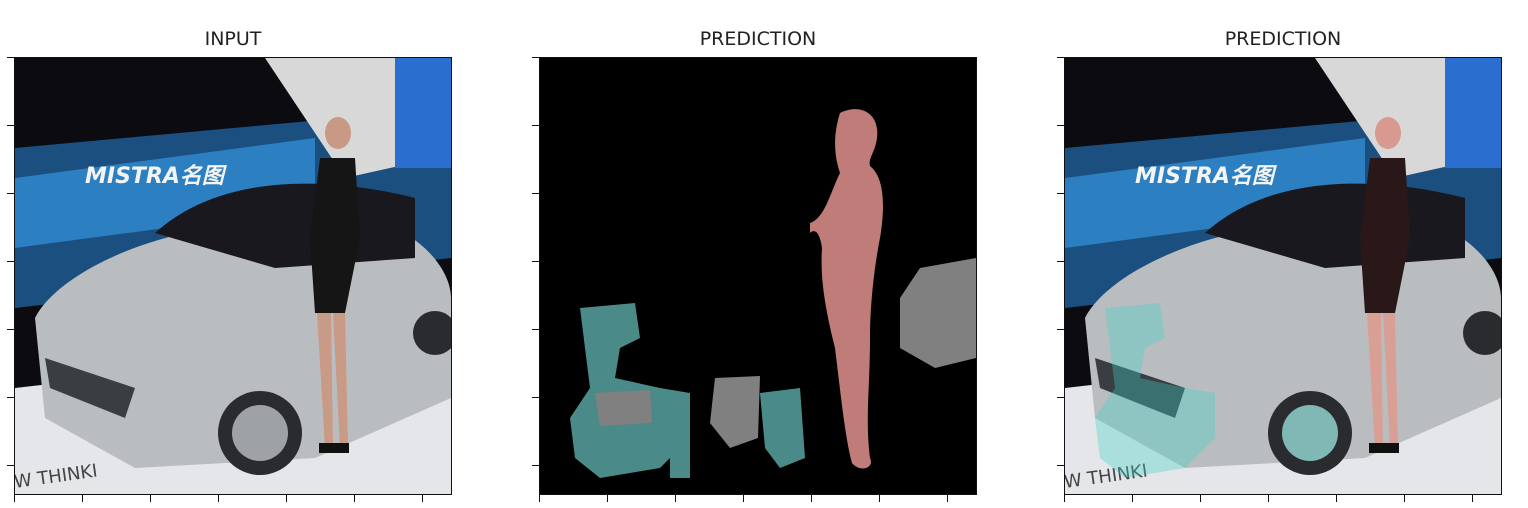 This screenshot has height=508, width=1528. Describe the element at coordinates (233, 39) in the screenshot. I see `panel-title: INPUT` at that location.